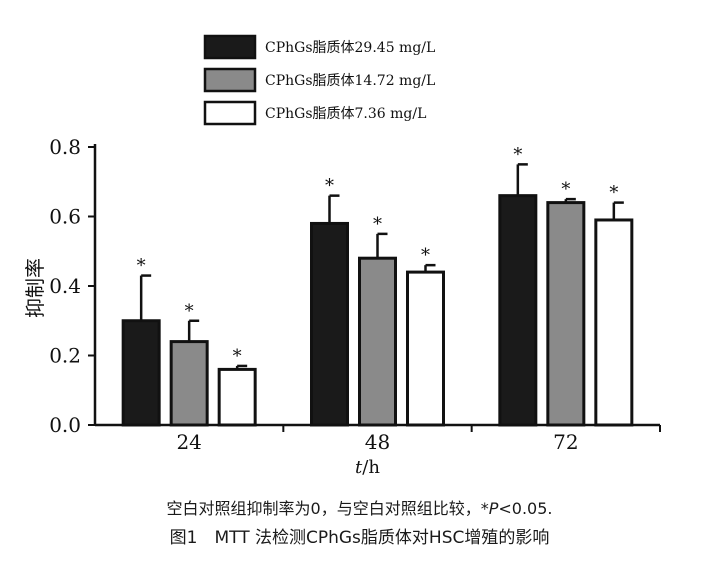  I want to click on sig-star-s1-c2: *, so click(329, 186).